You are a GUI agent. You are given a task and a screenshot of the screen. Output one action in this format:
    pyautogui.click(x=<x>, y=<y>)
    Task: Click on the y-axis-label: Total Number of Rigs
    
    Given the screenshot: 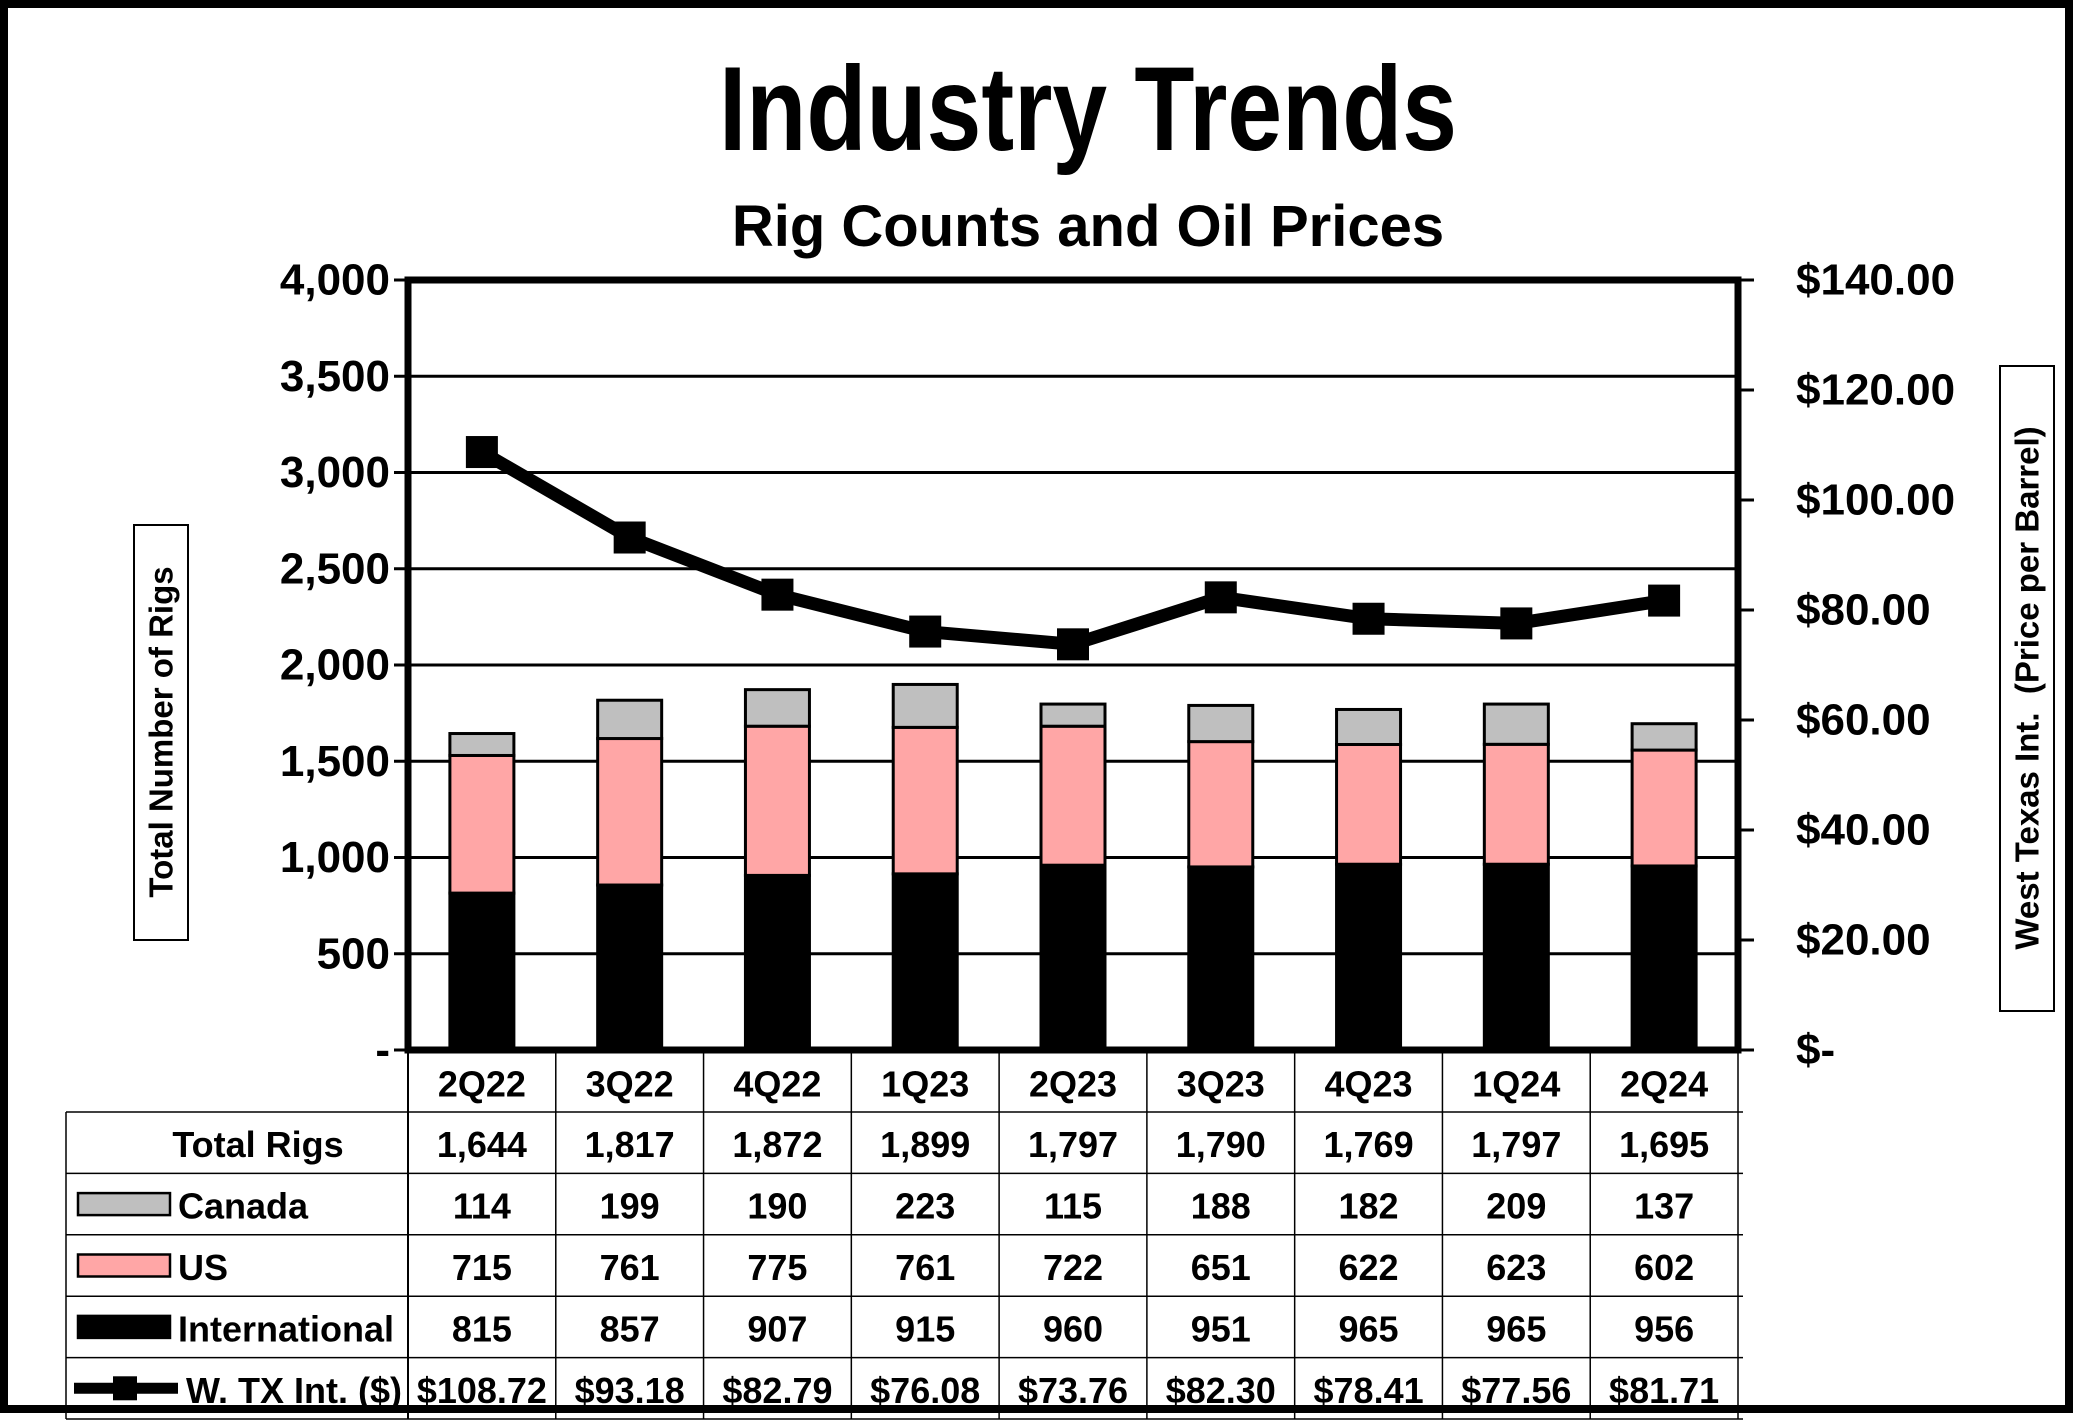 What is the action you would take?
    pyautogui.click(x=161, y=731)
    